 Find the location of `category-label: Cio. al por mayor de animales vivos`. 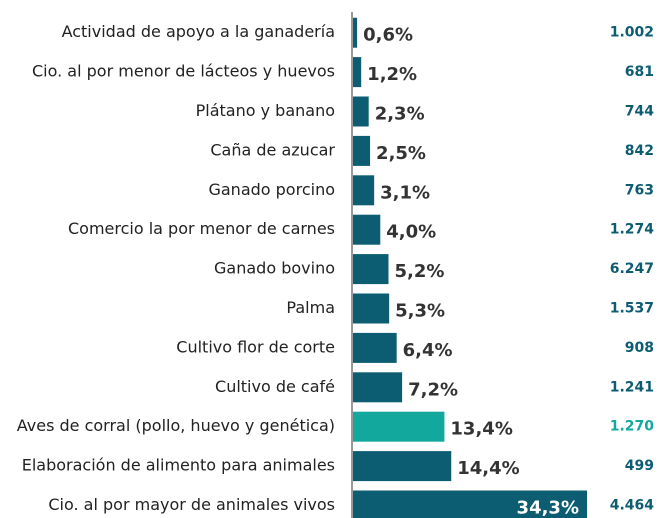

category-label: Cio. al por mayor de animales vivos is located at coordinates (191, 504).